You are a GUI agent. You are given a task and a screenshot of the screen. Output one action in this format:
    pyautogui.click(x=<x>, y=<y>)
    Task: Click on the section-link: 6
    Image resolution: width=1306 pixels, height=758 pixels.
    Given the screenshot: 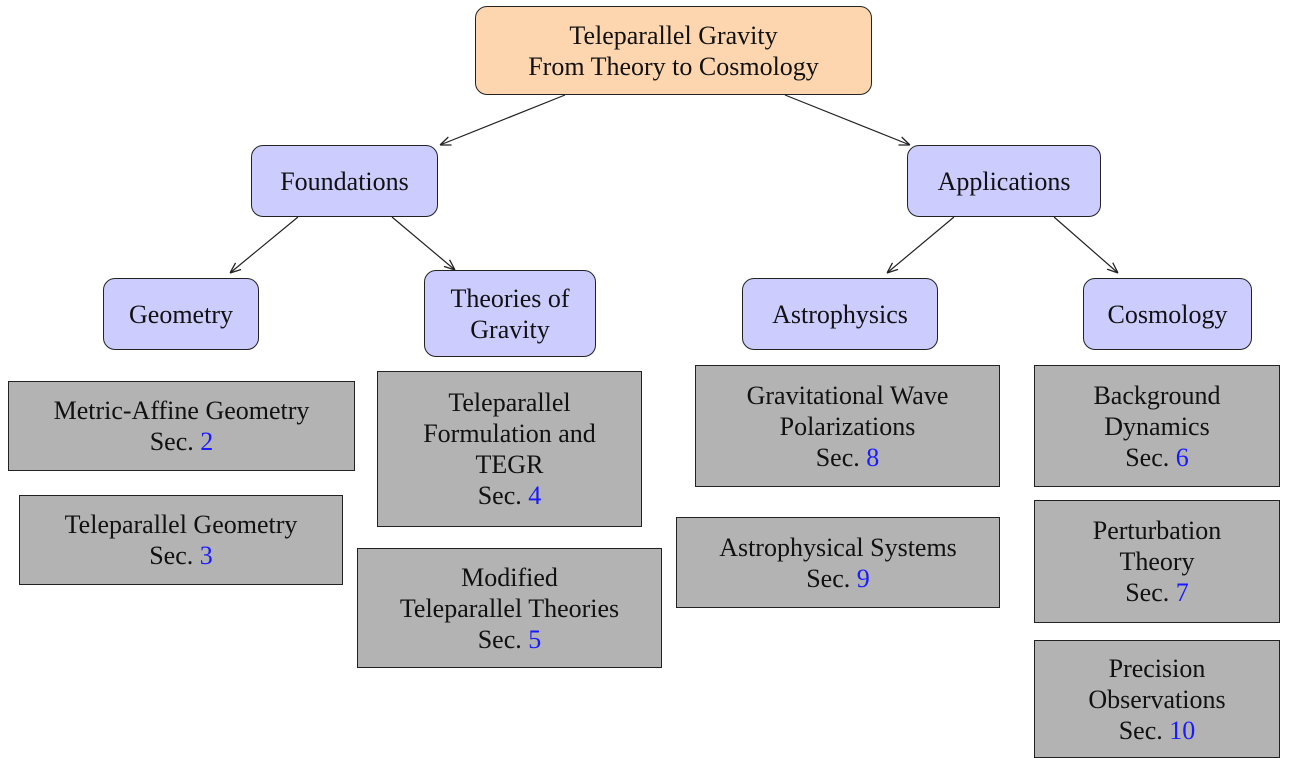 What is the action you would take?
    pyautogui.click(x=1182, y=457)
    